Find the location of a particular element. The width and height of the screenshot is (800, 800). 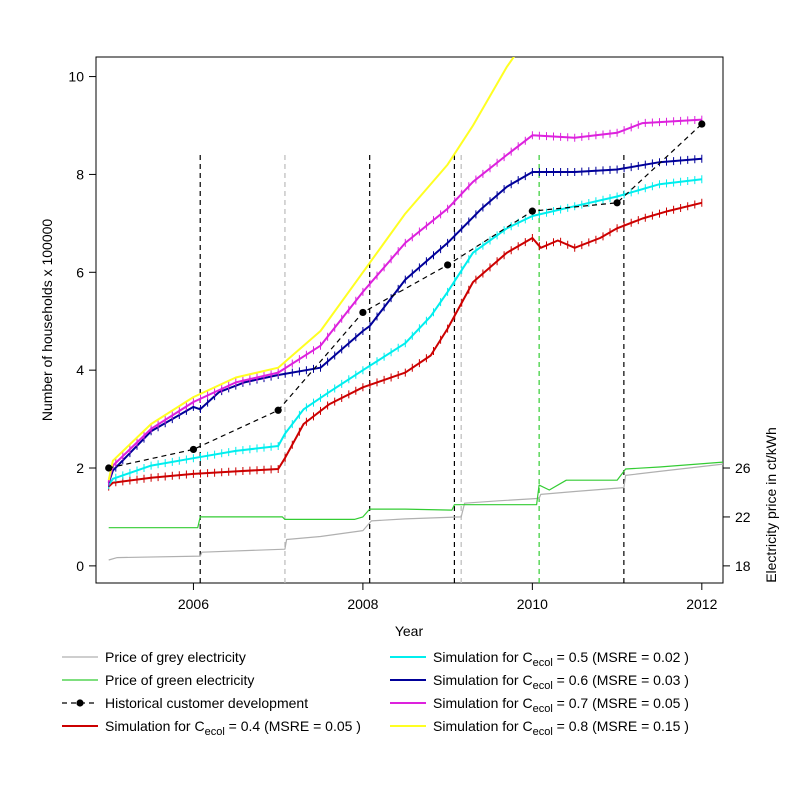

legend-swatch-point is located at coordinates (80, 703).